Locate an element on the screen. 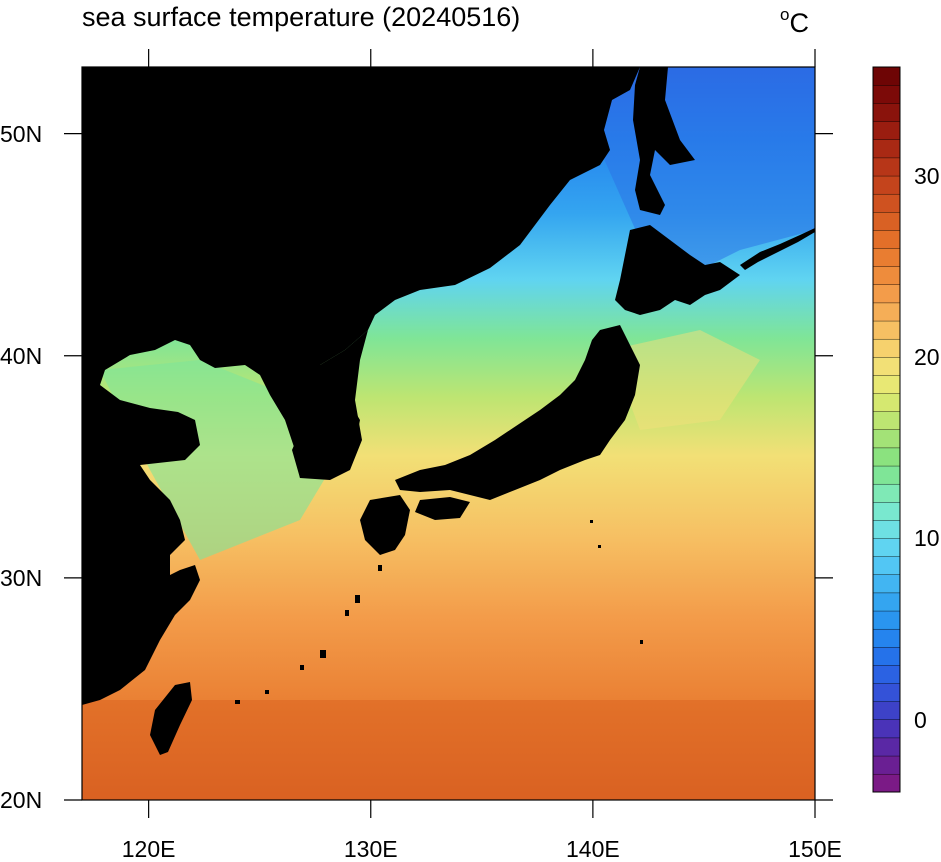  tropical-warm-water is located at coordinates (448, 750).